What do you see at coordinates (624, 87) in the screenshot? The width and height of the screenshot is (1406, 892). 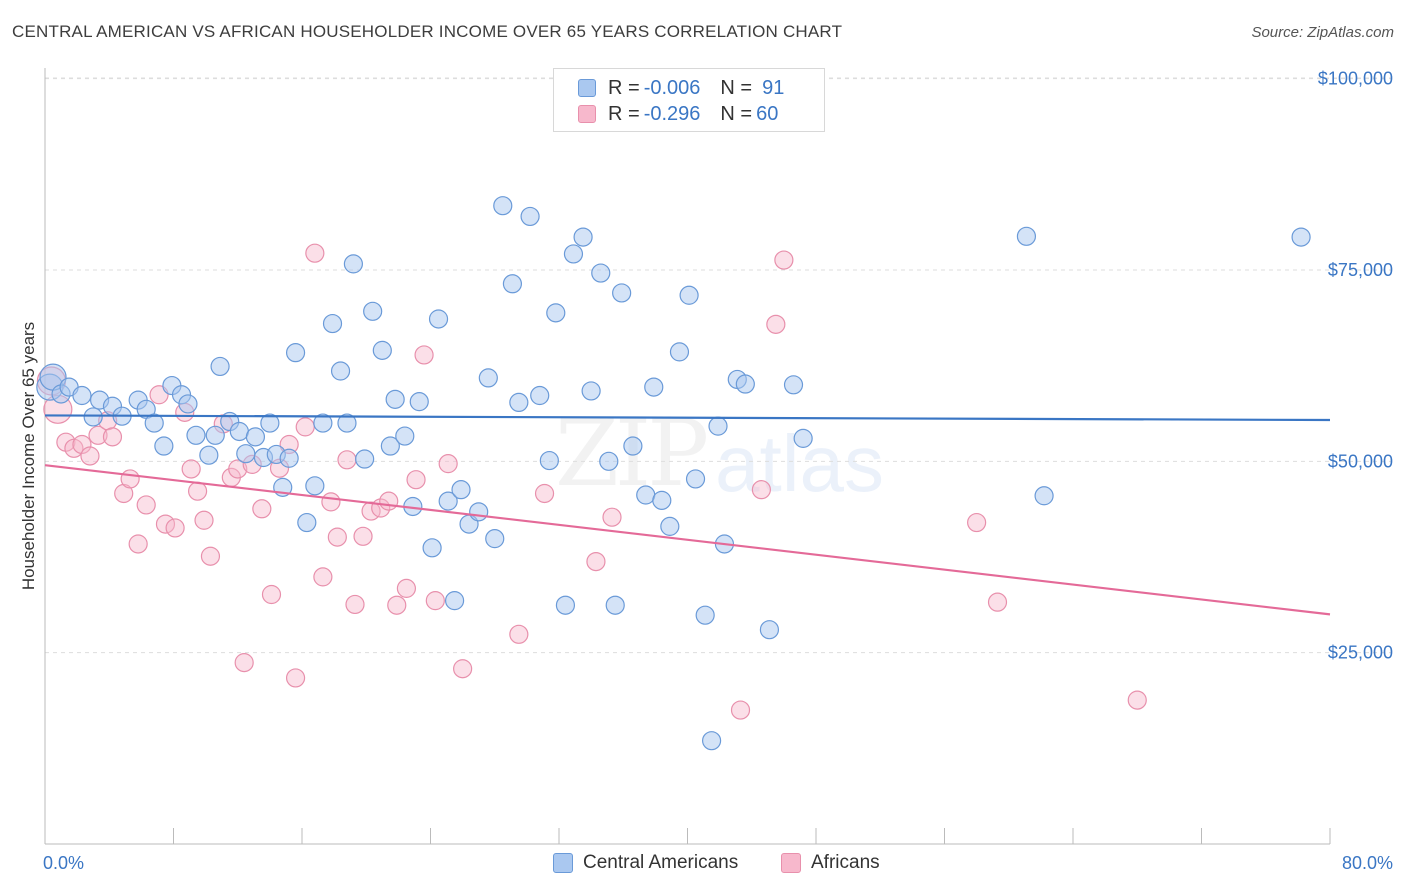 I see `r-label: R =` at bounding box center [624, 87].